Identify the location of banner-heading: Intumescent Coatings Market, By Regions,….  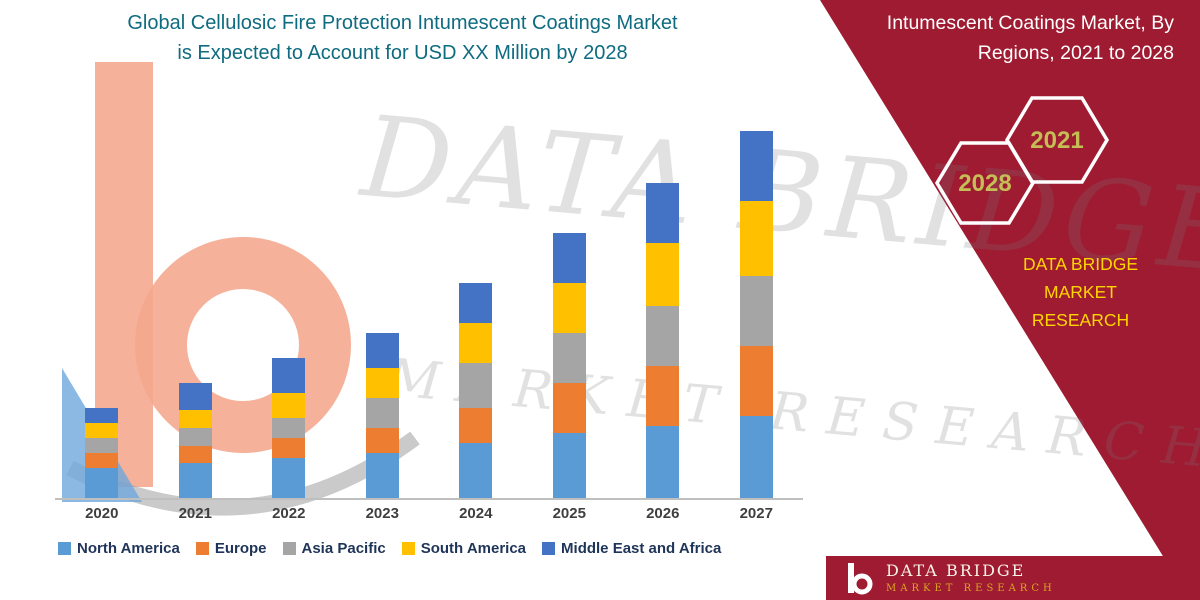
(984, 38).